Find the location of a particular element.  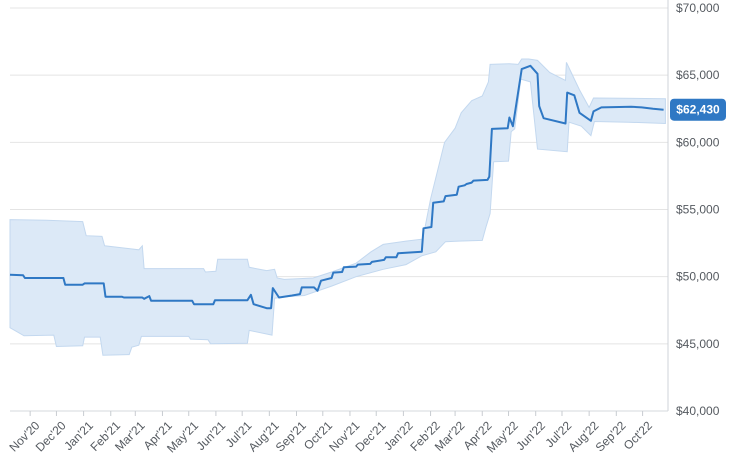

current-value-label: $62,430 is located at coordinates (698, 110).